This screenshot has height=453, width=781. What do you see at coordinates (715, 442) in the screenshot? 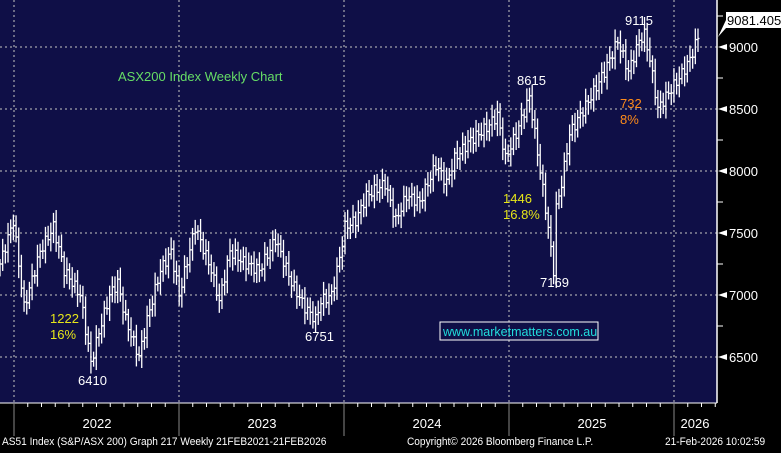
I see `footer-timestamp: 21-Feb-2026 10:02:59` at bounding box center [715, 442].